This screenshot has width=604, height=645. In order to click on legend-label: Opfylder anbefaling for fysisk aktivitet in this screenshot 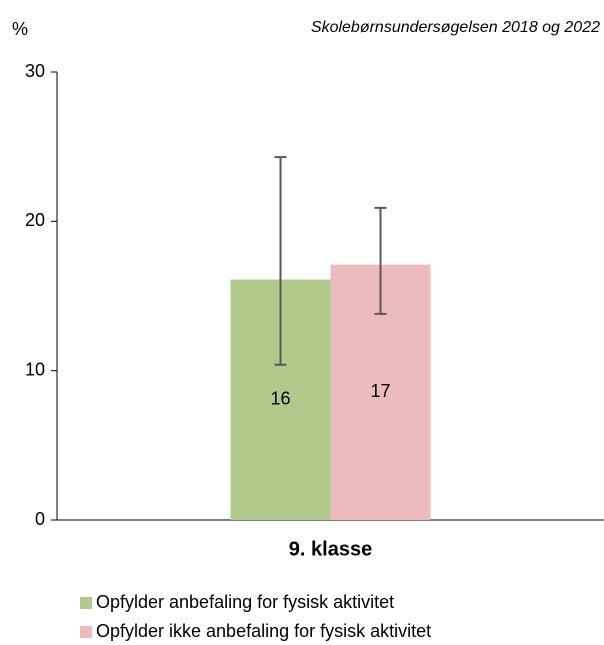, I will do `click(245, 602)`.